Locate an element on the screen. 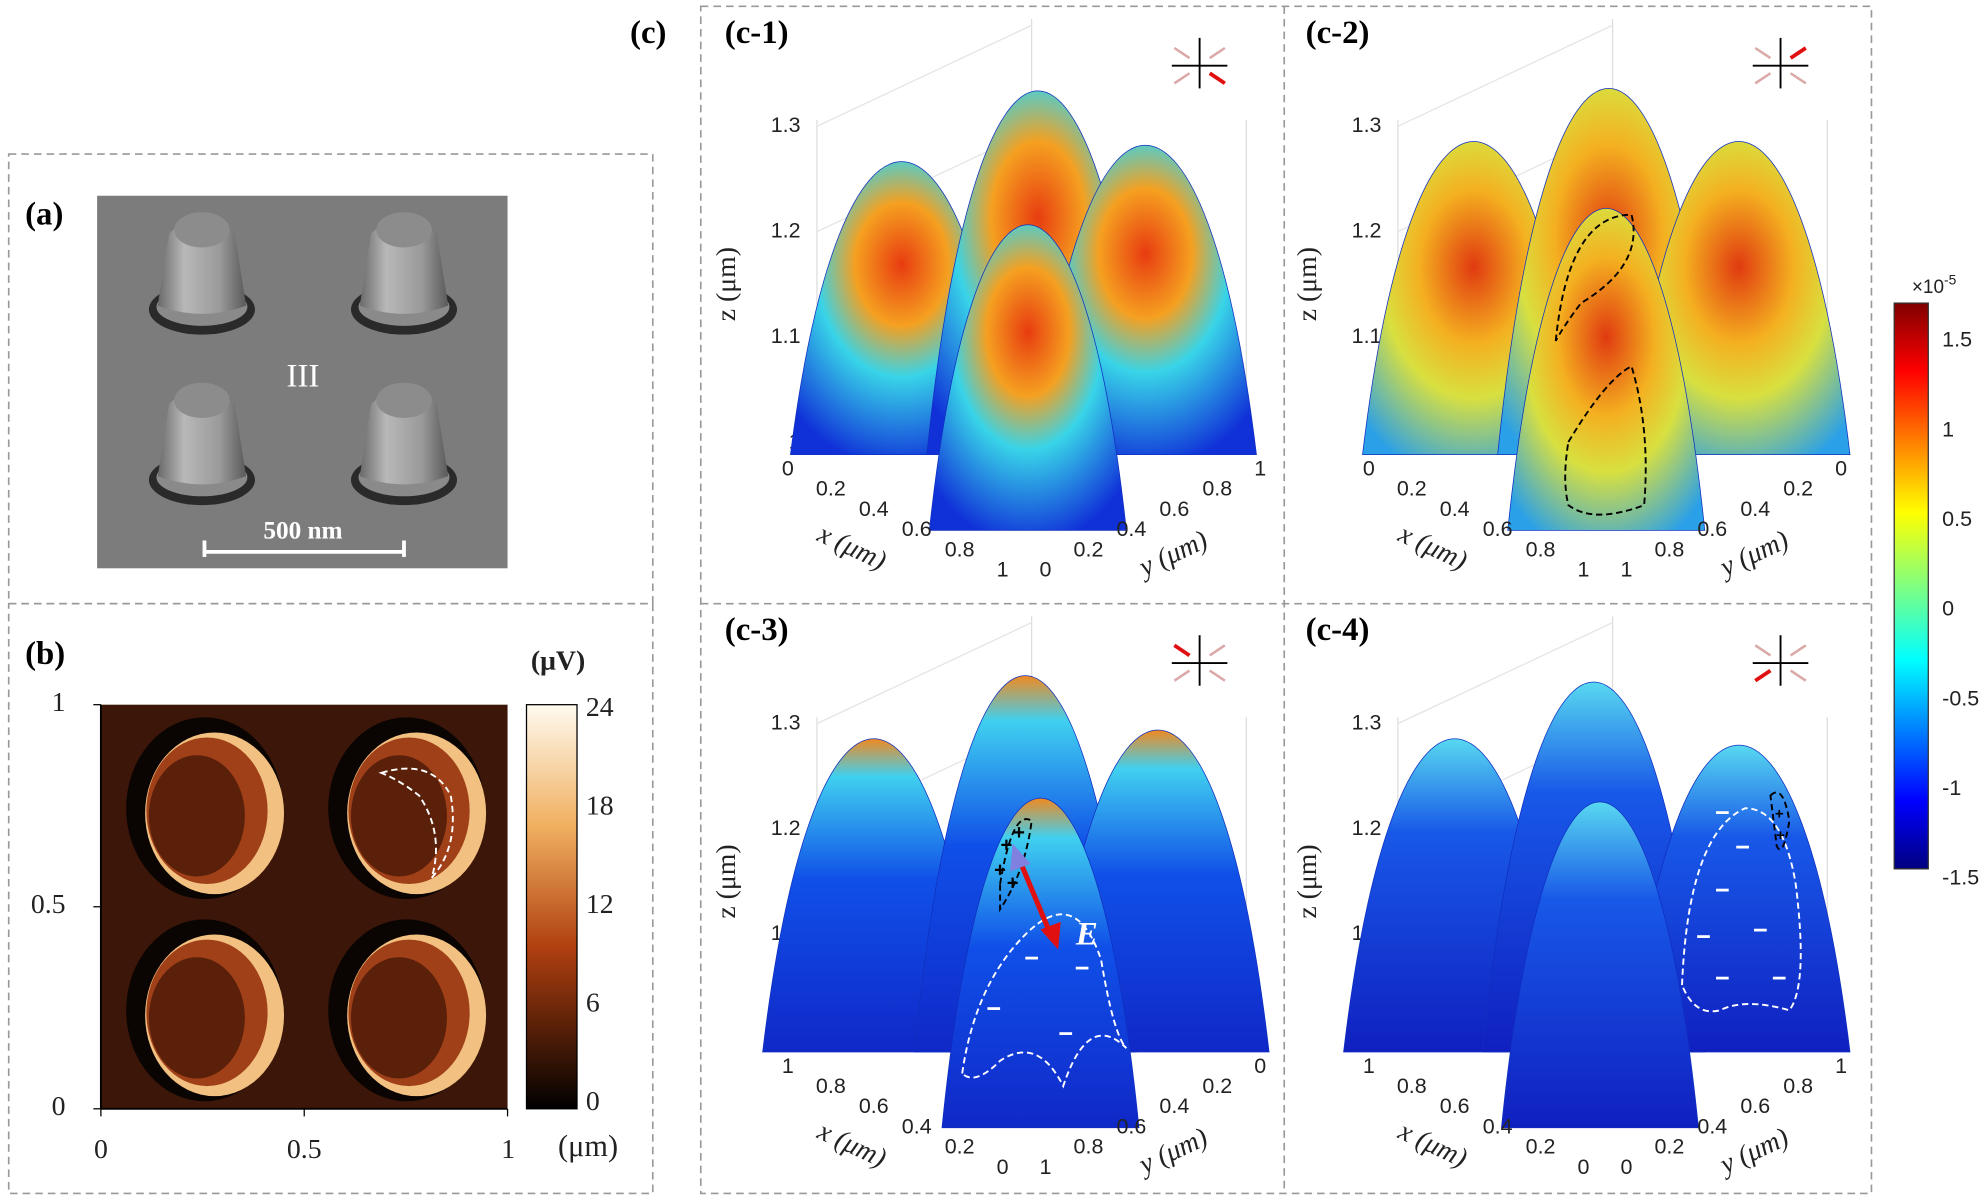 The image size is (1985, 1201). x-tick-label: 1 is located at coordinates (1003, 569).